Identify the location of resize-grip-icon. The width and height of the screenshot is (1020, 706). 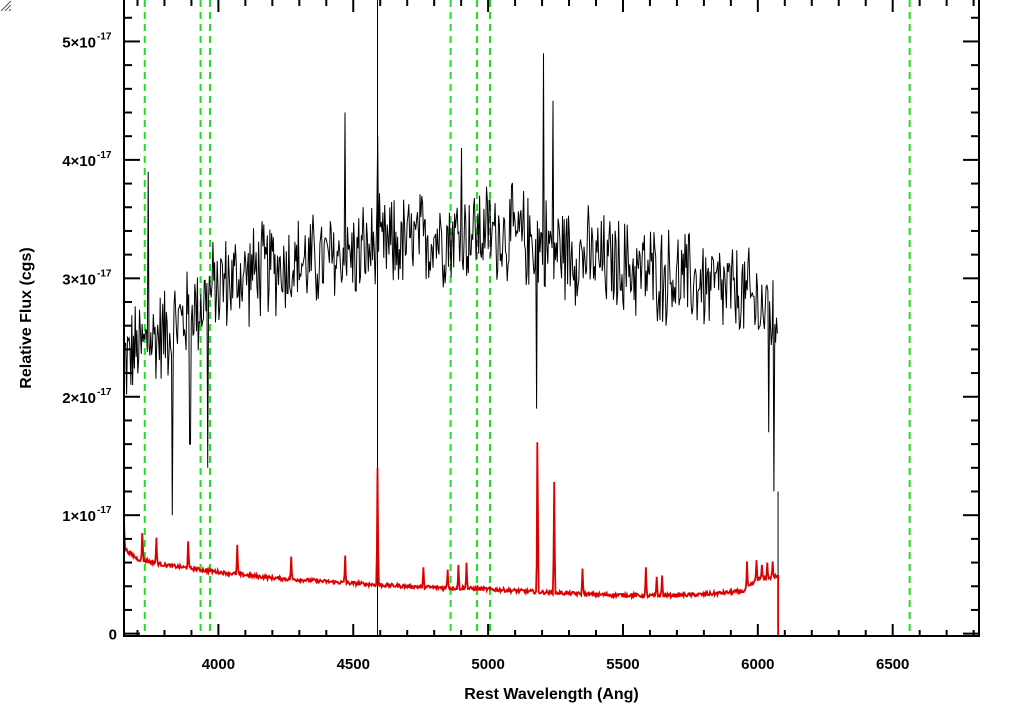
(6, 6).